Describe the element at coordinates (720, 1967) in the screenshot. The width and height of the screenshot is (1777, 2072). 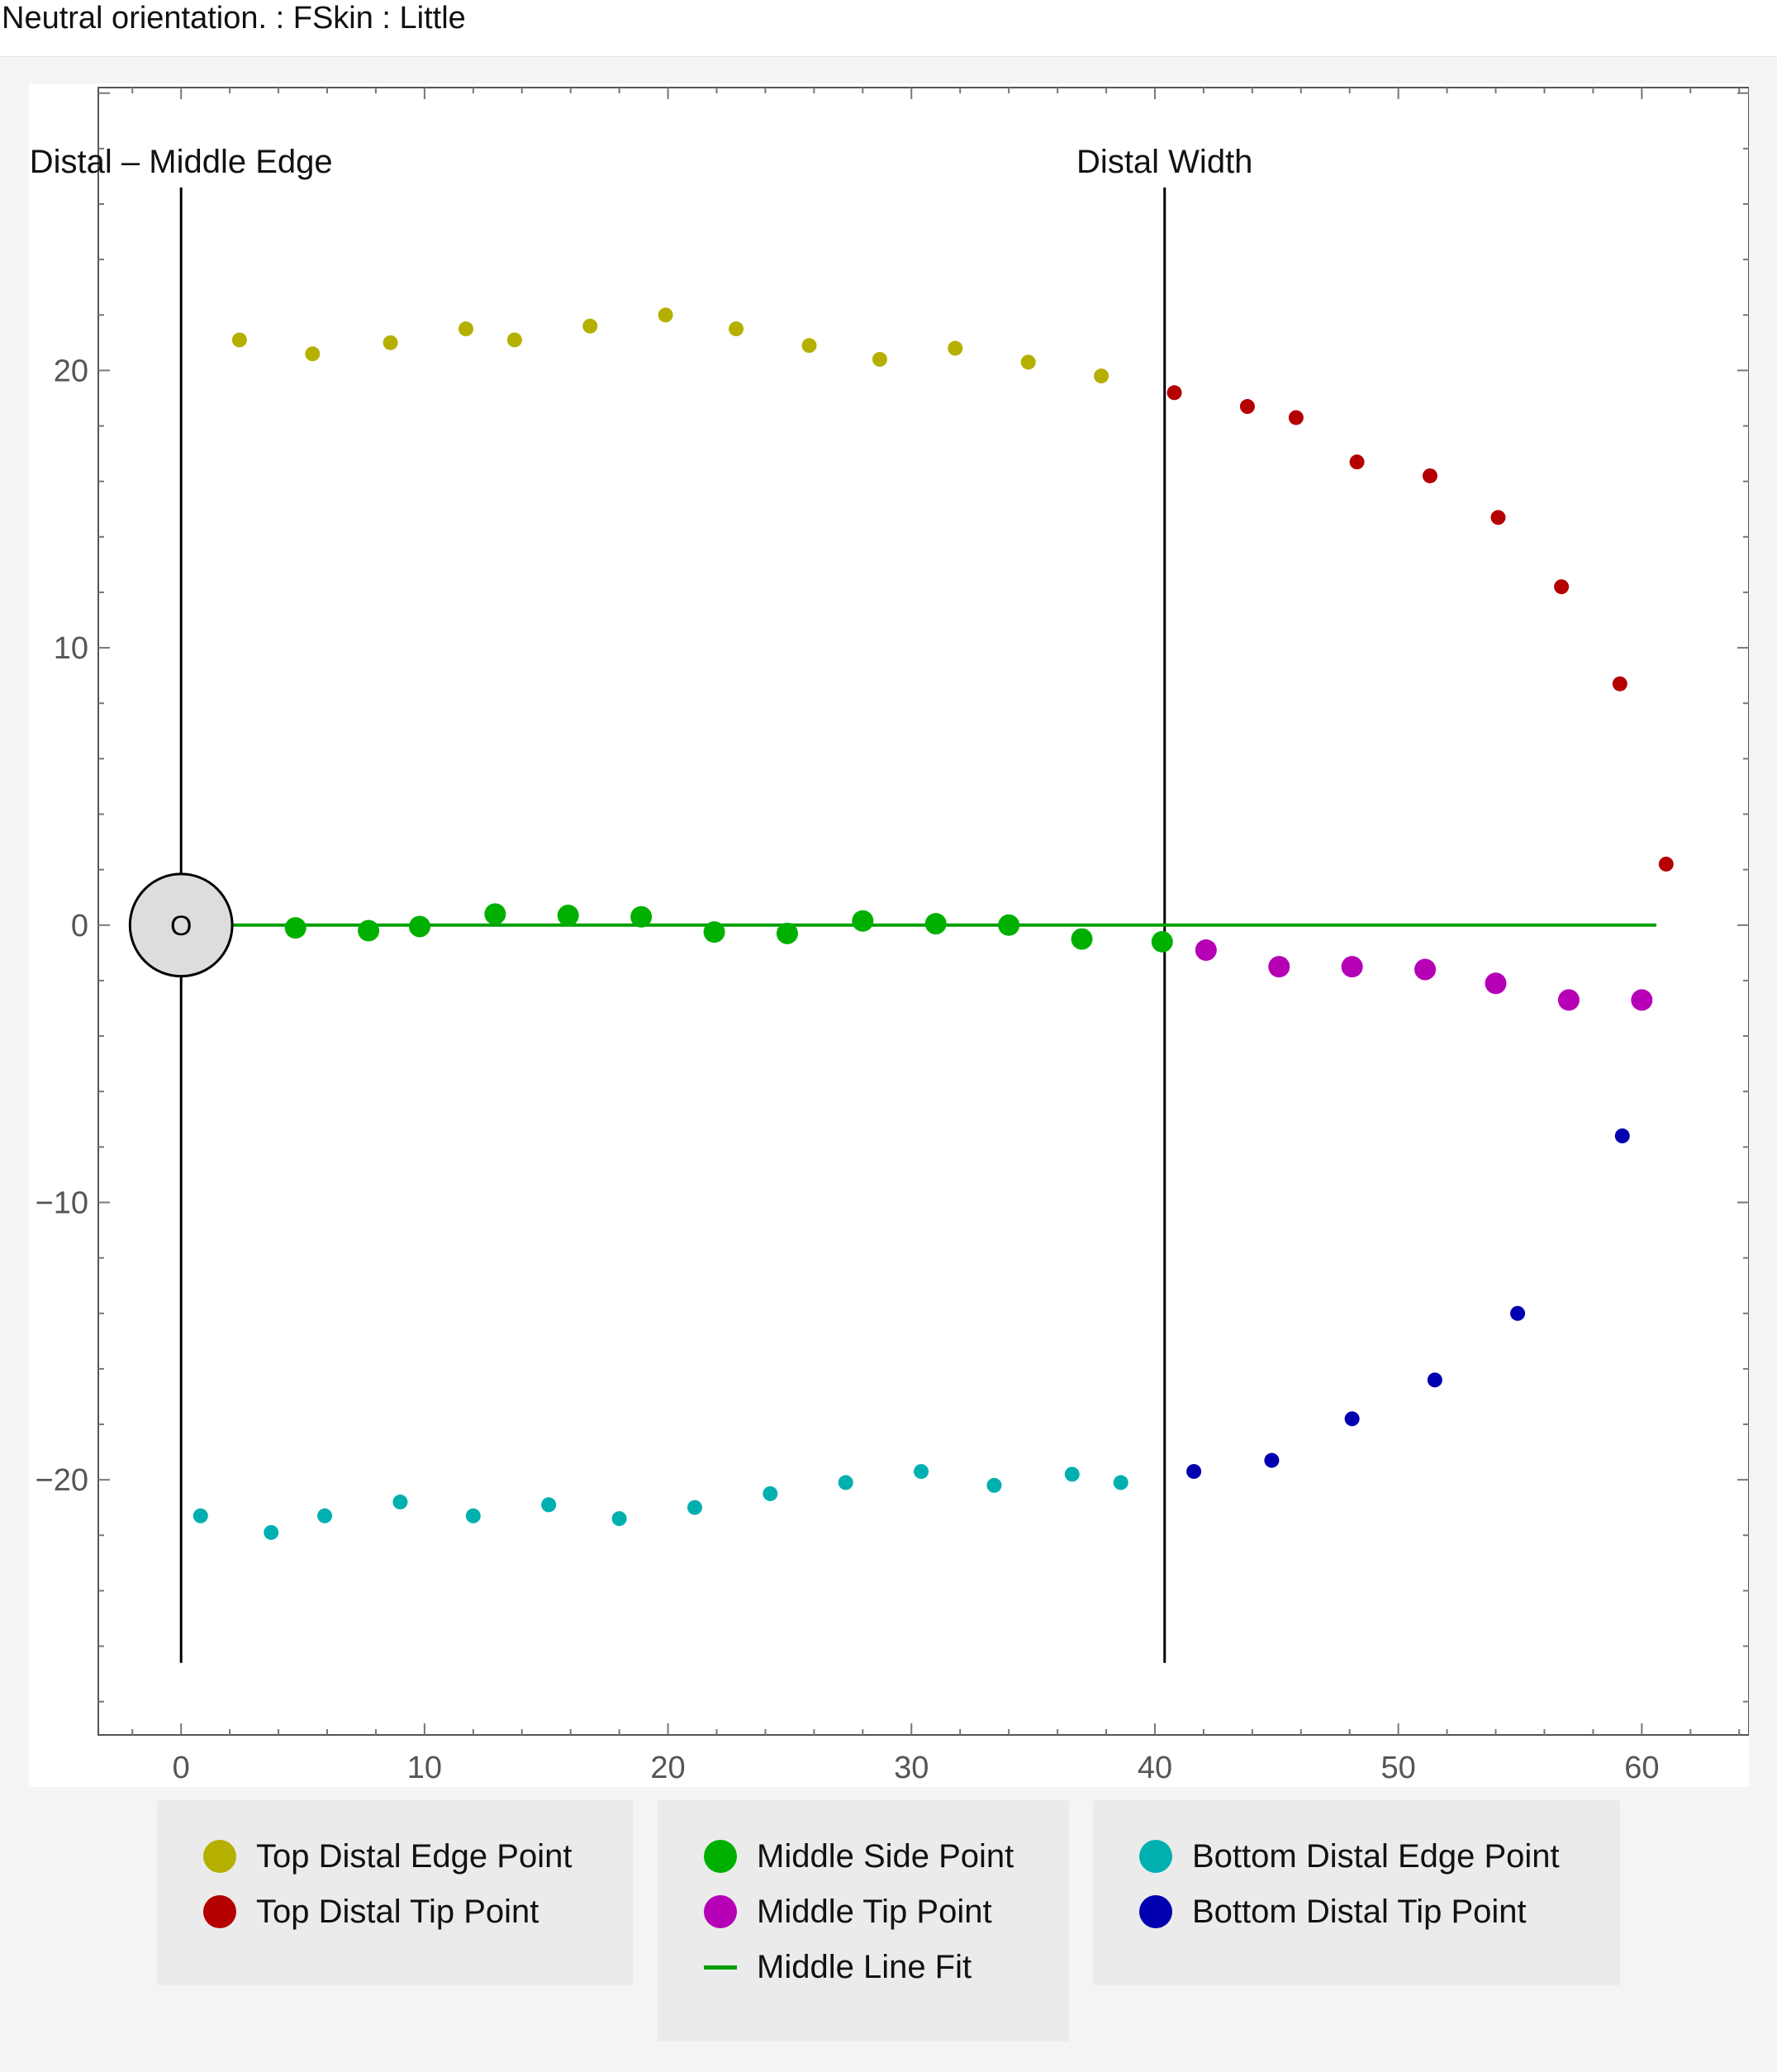
I see `legend-line-swatch` at that location.